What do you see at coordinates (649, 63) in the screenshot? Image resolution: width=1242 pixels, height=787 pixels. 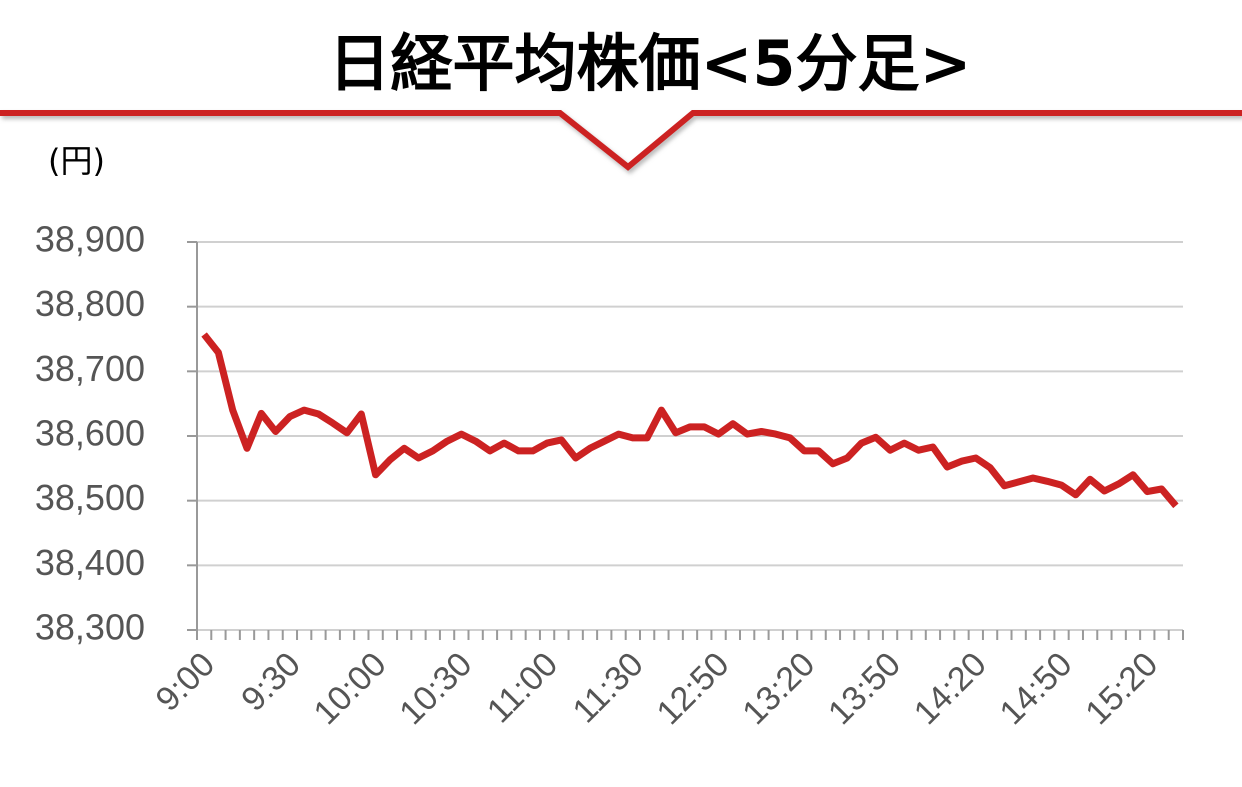 I see `chart-title: 日経平均株価<5分足>` at bounding box center [649, 63].